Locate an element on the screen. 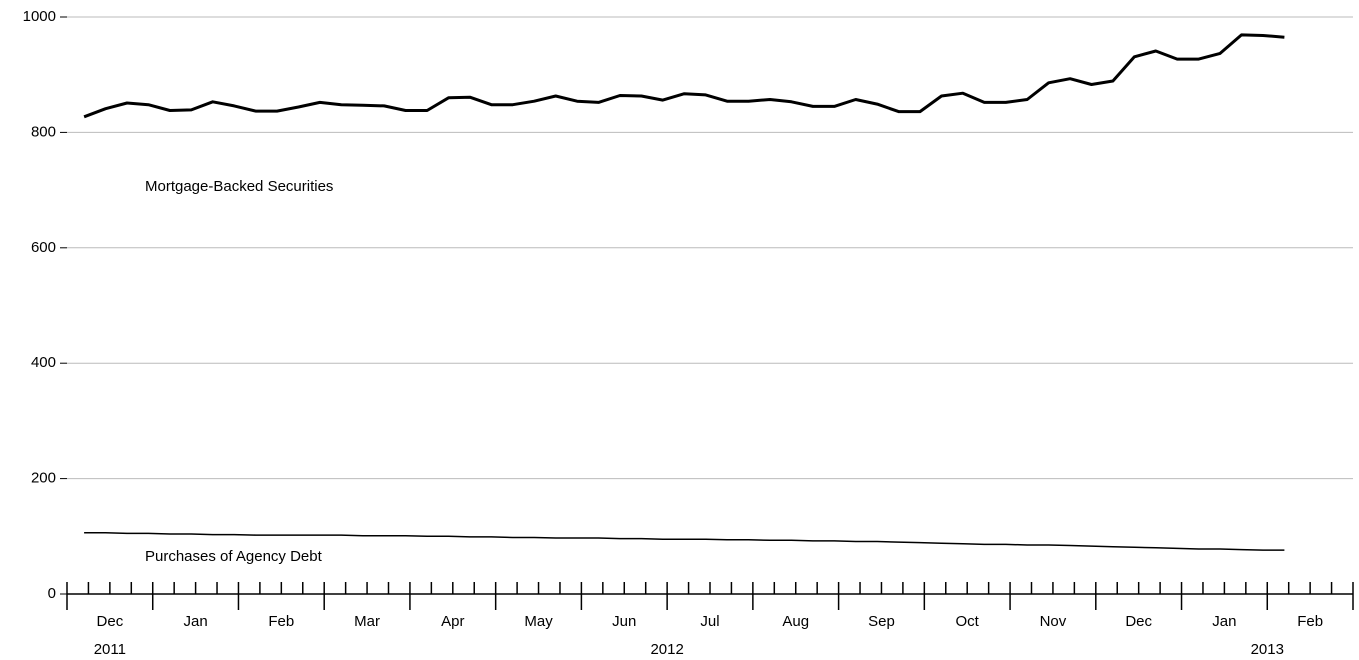  y-tick-label: 200 is located at coordinates (43, 478).